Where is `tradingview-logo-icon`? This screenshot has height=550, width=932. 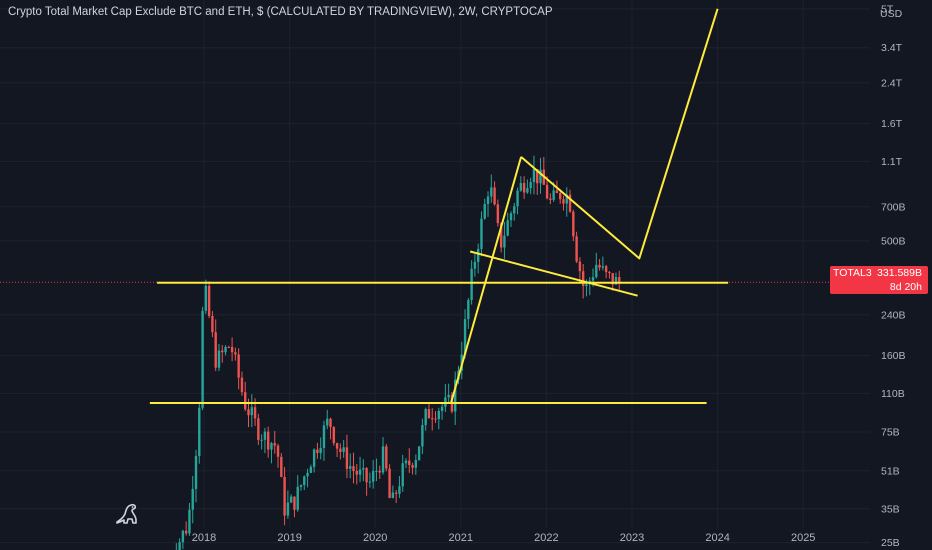
tradingview-logo-icon is located at coordinates (128, 513).